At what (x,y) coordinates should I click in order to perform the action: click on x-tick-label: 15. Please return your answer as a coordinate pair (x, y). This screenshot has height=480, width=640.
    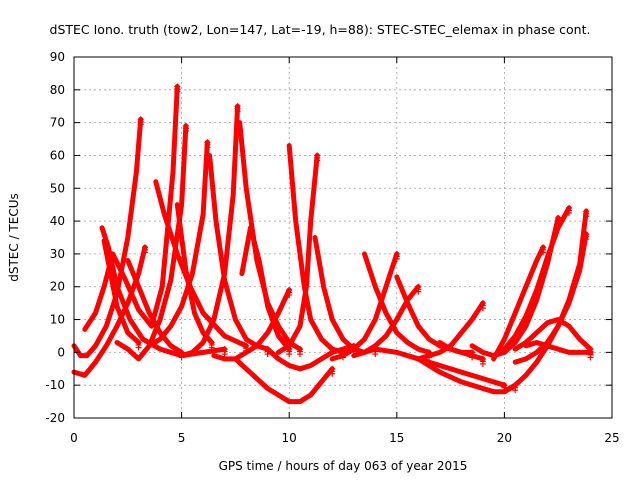
    Looking at the image, I should click on (396, 438).